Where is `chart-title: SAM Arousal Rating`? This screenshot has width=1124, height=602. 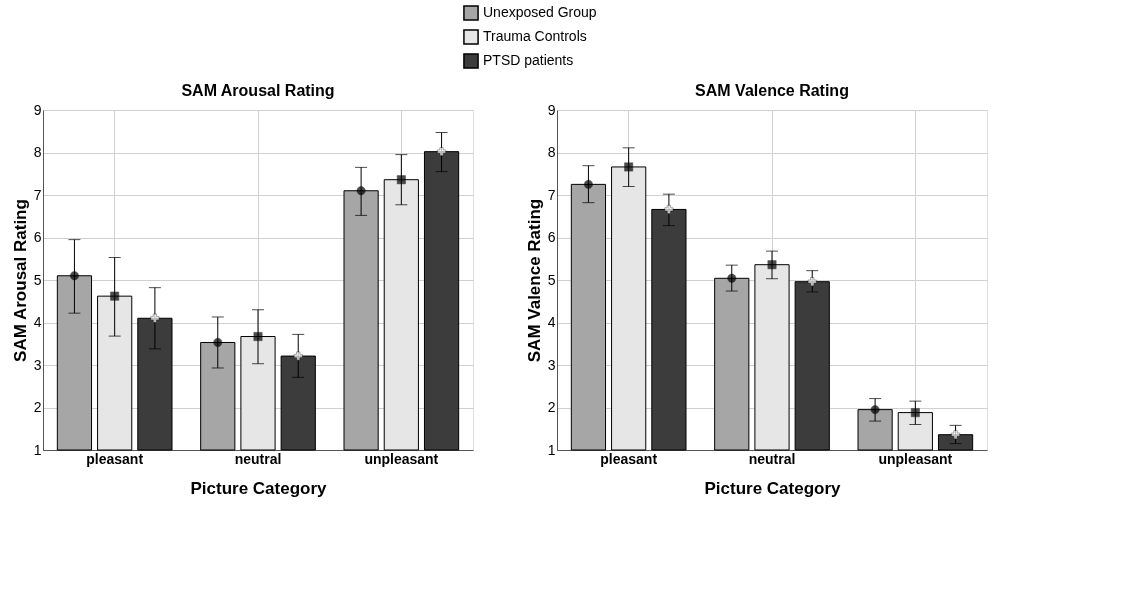
chart-title: SAM Arousal Rating is located at coordinates (258, 90).